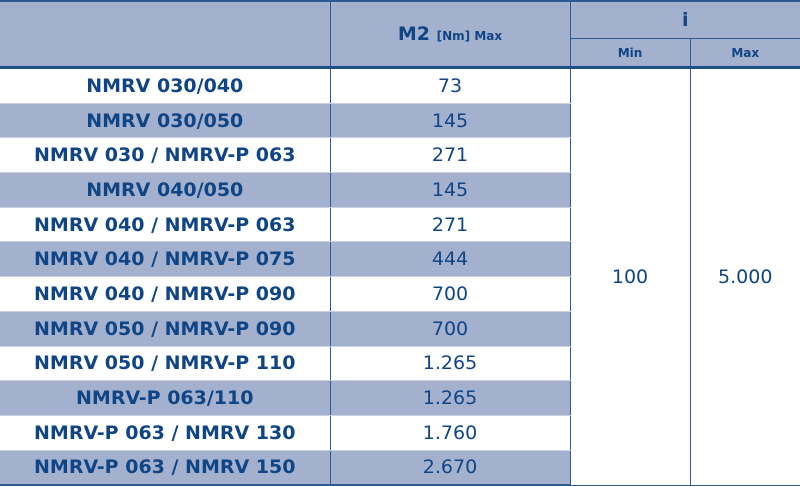 This screenshot has width=800, height=486. I want to click on m2-column-header: M2 [Nm] Max, so click(450, 34).